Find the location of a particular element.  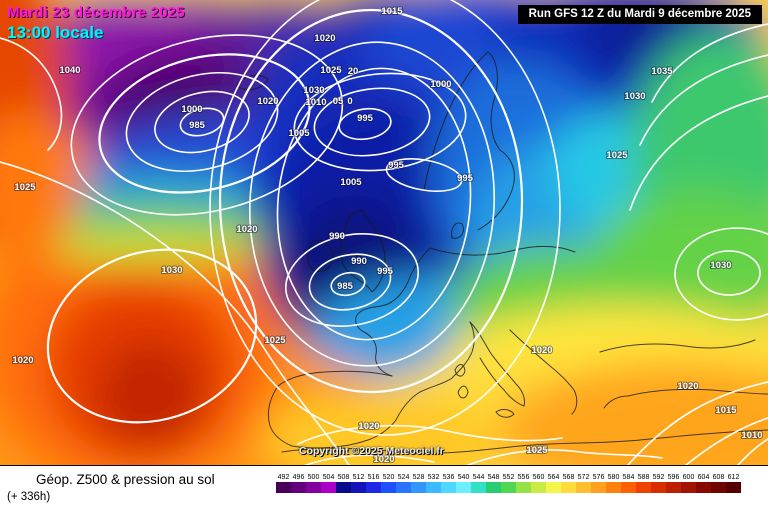

scale-step: 544 is located at coordinates (478, 483).